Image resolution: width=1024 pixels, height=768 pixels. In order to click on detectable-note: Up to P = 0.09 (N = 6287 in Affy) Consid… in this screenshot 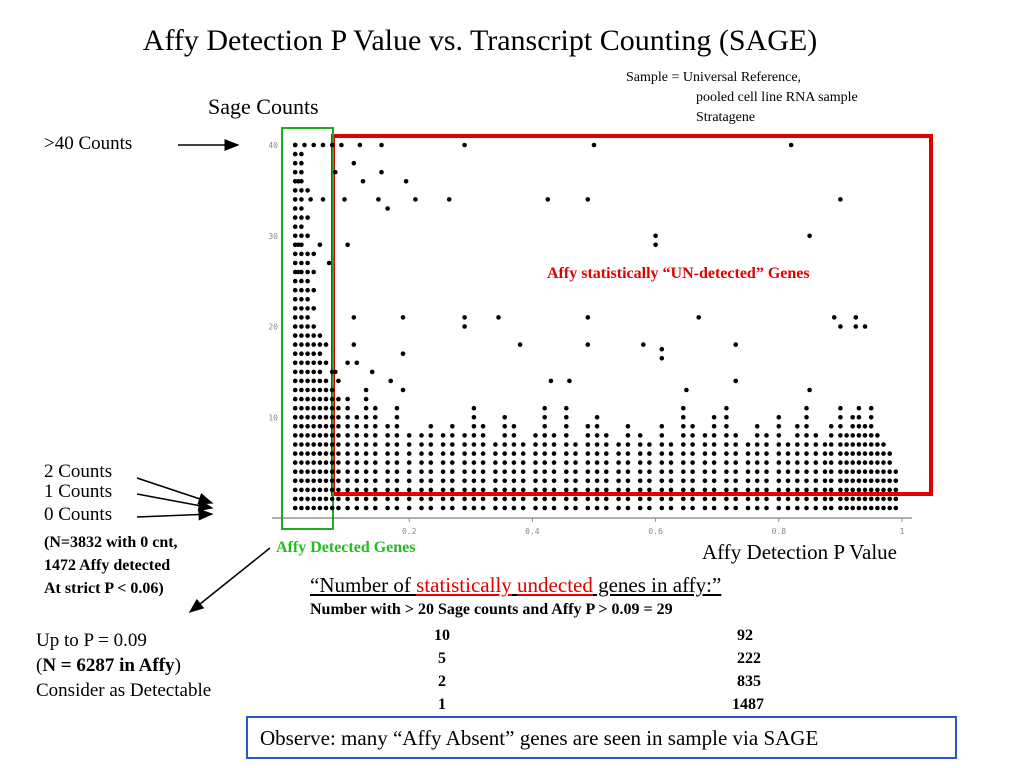, I will do `click(123, 665)`.